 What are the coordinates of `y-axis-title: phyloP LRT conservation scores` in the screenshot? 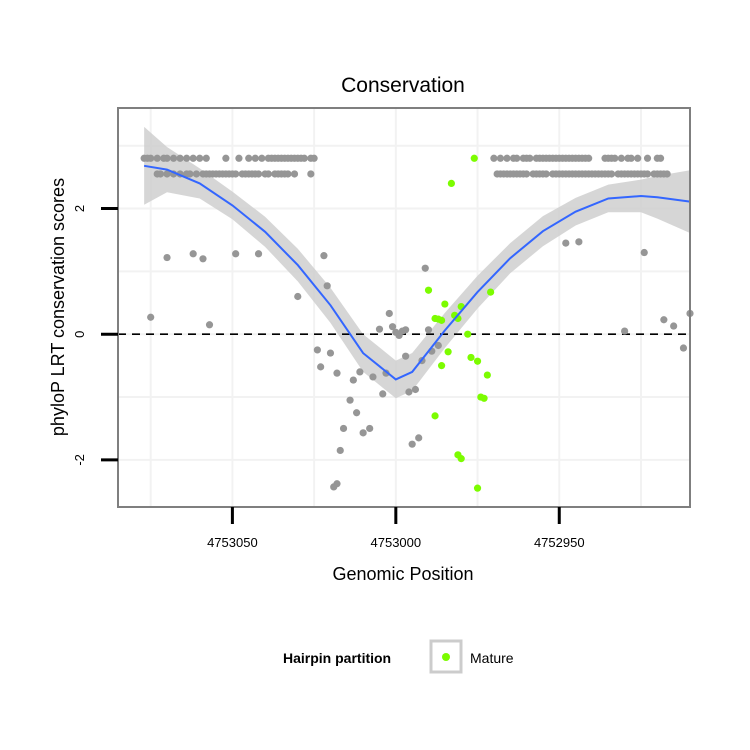 It's located at (58, 307).